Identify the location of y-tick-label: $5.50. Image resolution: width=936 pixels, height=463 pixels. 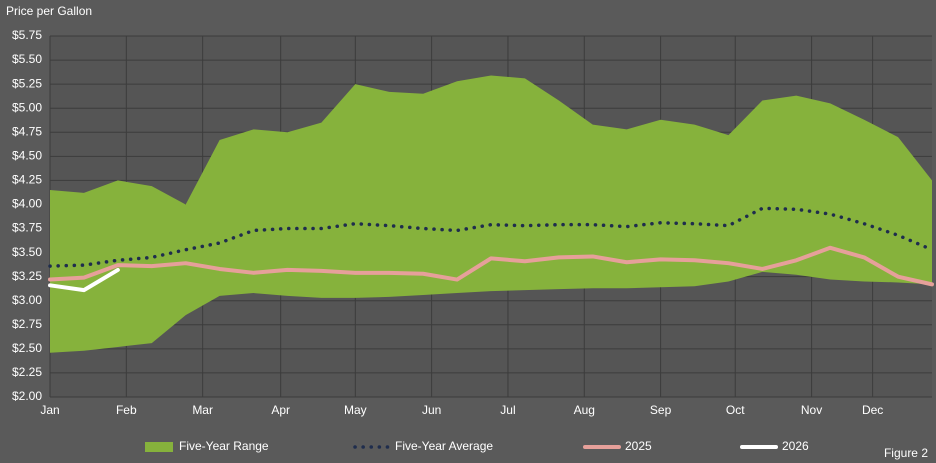
(27, 59).